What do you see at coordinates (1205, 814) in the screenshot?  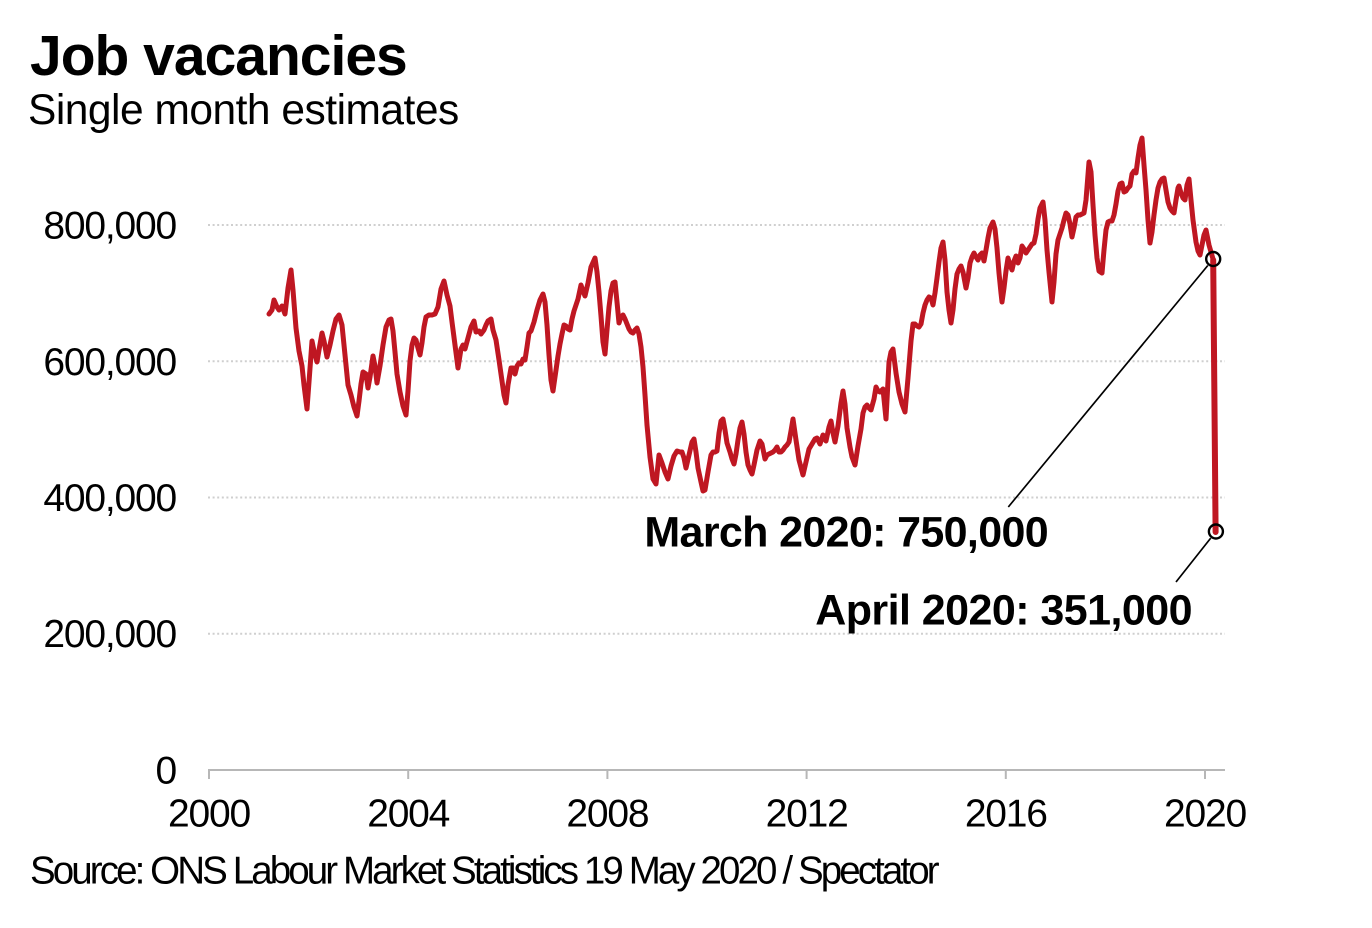 I see `svg-text: 2020` at bounding box center [1205, 814].